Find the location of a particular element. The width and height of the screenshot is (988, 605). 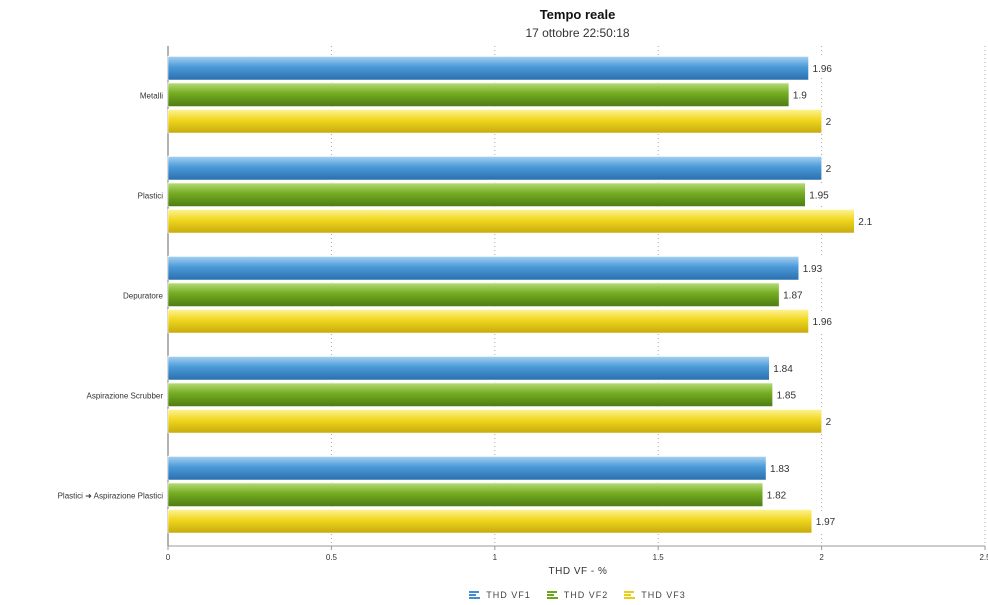

chart-title: Tempo reale is located at coordinates (577, 14).